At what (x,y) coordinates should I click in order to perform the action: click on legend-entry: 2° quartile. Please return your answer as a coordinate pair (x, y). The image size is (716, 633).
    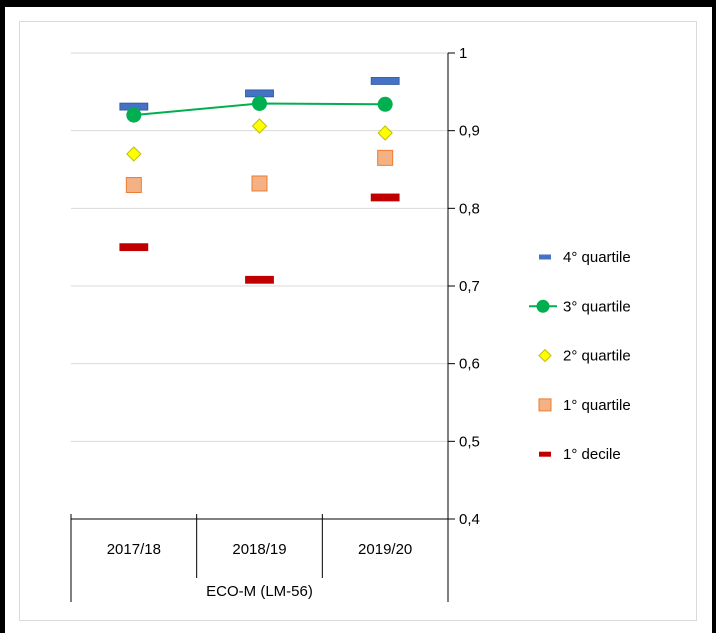
    Looking at the image, I should click on (584, 356).